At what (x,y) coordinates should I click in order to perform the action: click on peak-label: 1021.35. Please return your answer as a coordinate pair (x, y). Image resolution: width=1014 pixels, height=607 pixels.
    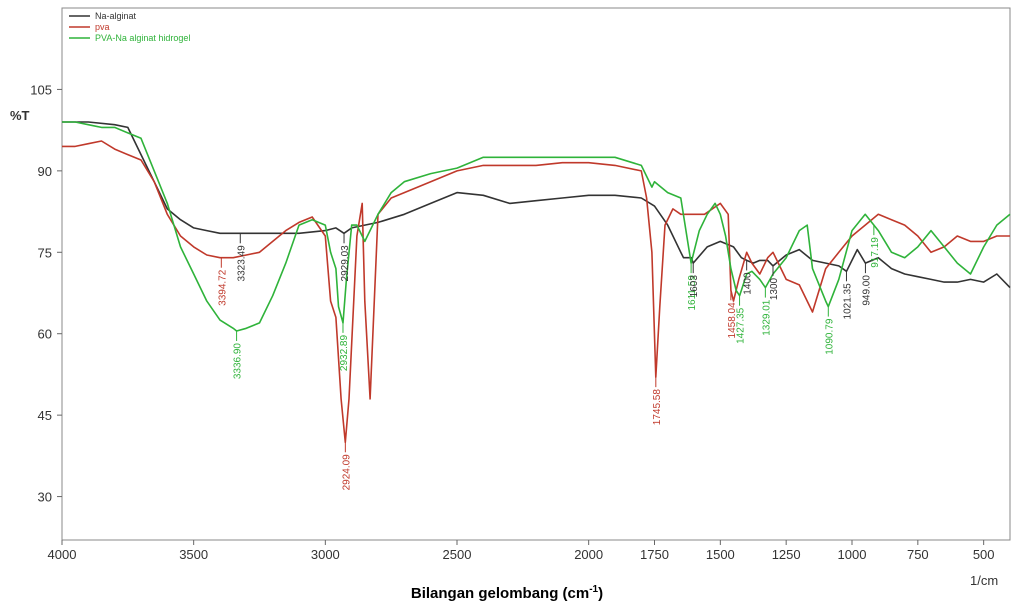
    Looking at the image, I should click on (847, 301).